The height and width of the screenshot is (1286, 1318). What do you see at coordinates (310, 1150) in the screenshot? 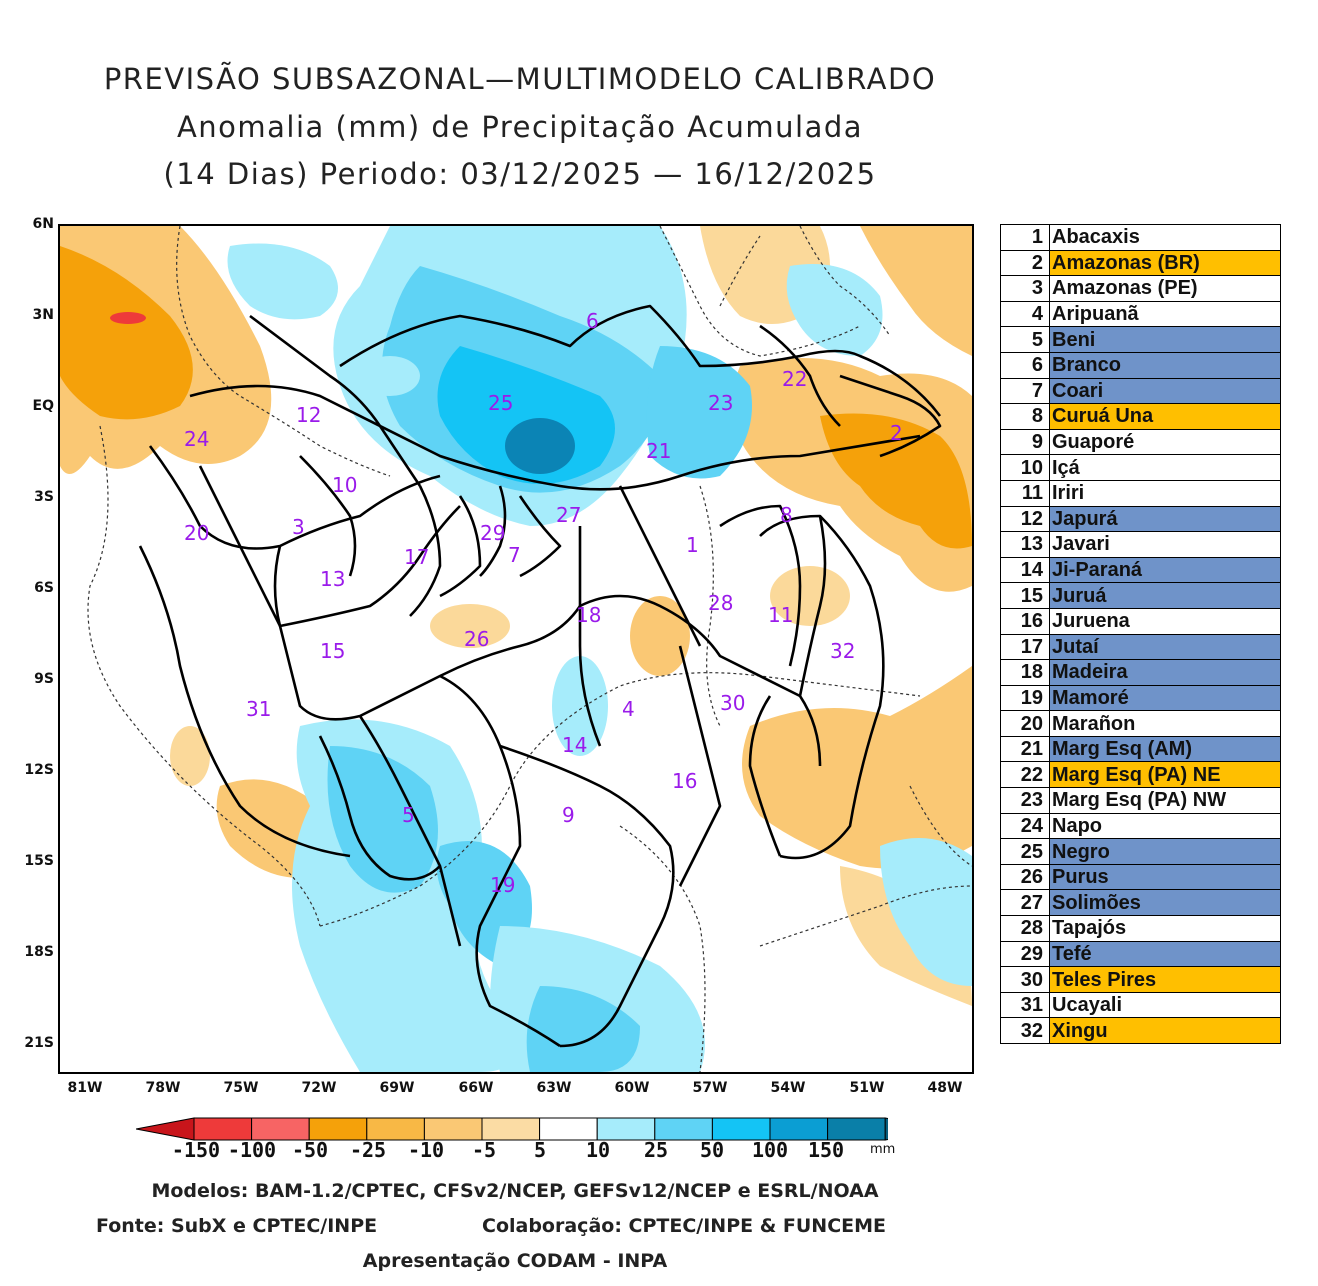
I see `colorbar-label: -50` at bounding box center [310, 1150].